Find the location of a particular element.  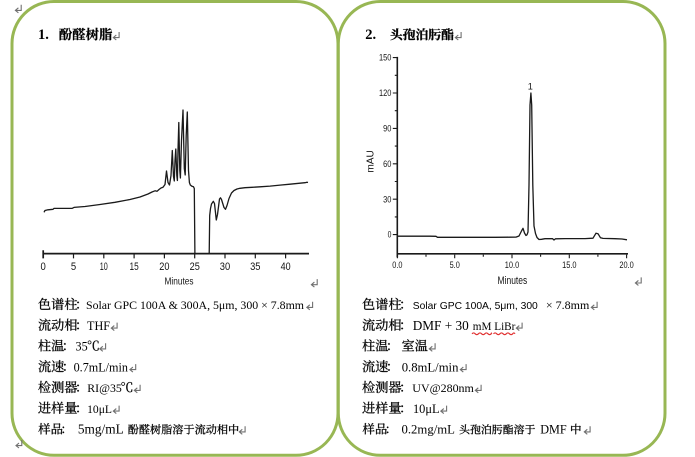

svg-text: 10 is located at coordinates (104, 267).